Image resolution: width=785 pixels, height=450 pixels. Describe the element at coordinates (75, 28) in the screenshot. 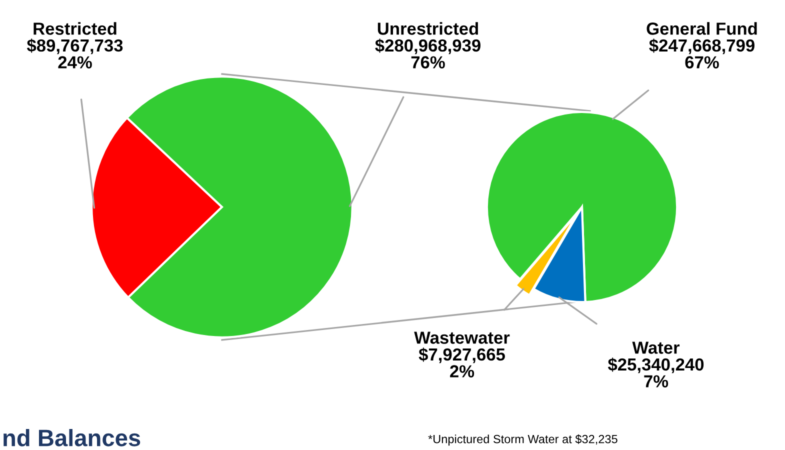

I see `slice-label: Restricted` at that location.